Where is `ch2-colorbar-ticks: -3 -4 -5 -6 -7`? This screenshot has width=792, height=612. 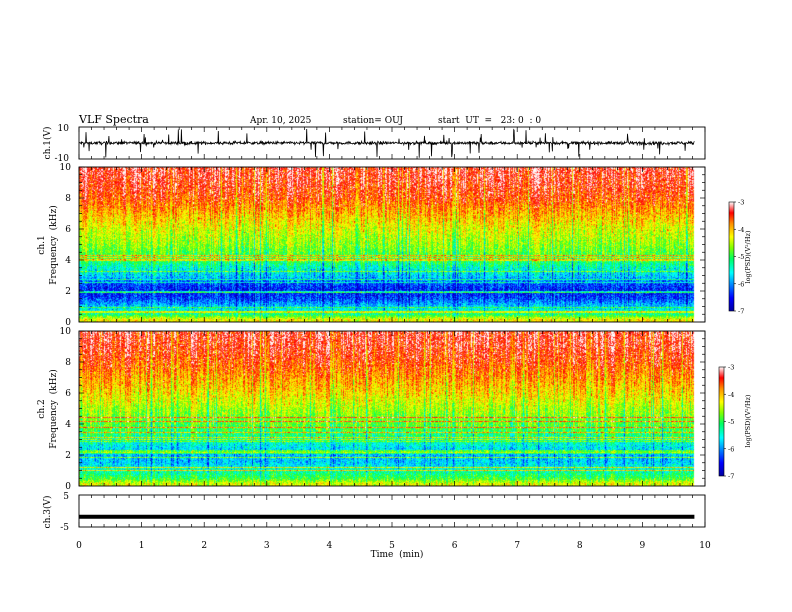
ch2-colorbar-ticks: -3 -4 -5 -6 -7 is located at coordinates (729, 422).